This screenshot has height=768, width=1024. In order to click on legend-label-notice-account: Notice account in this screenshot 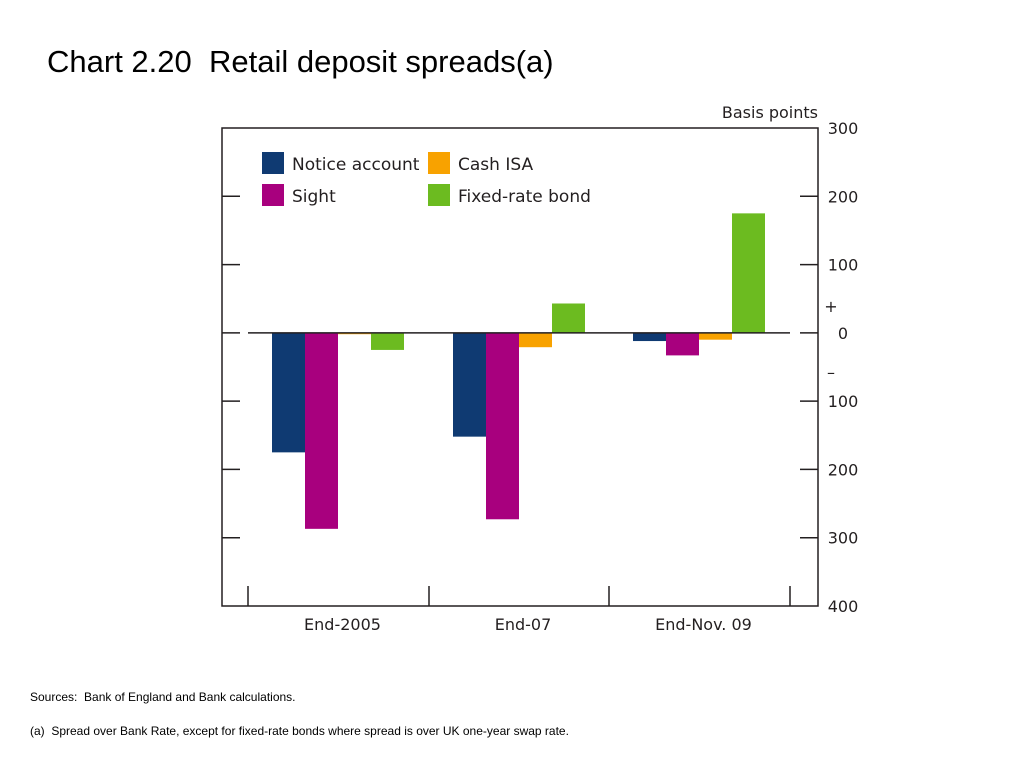, I will do `click(356, 165)`.